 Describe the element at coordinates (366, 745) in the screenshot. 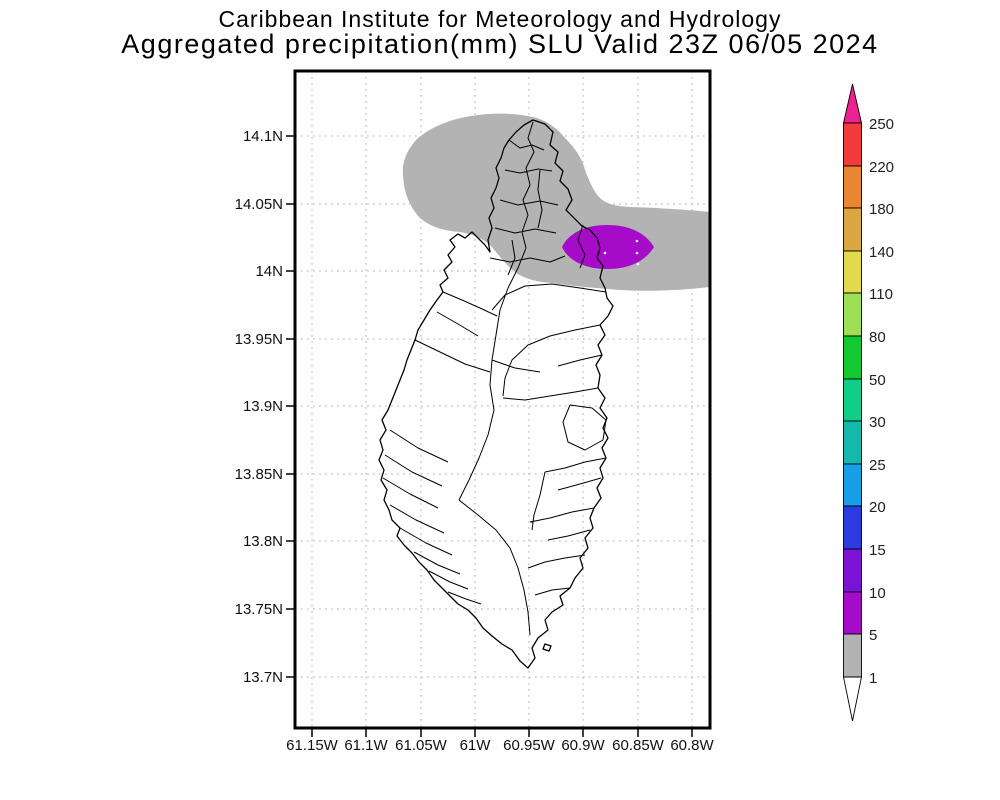

I see `lon-label: 61.1W` at that location.